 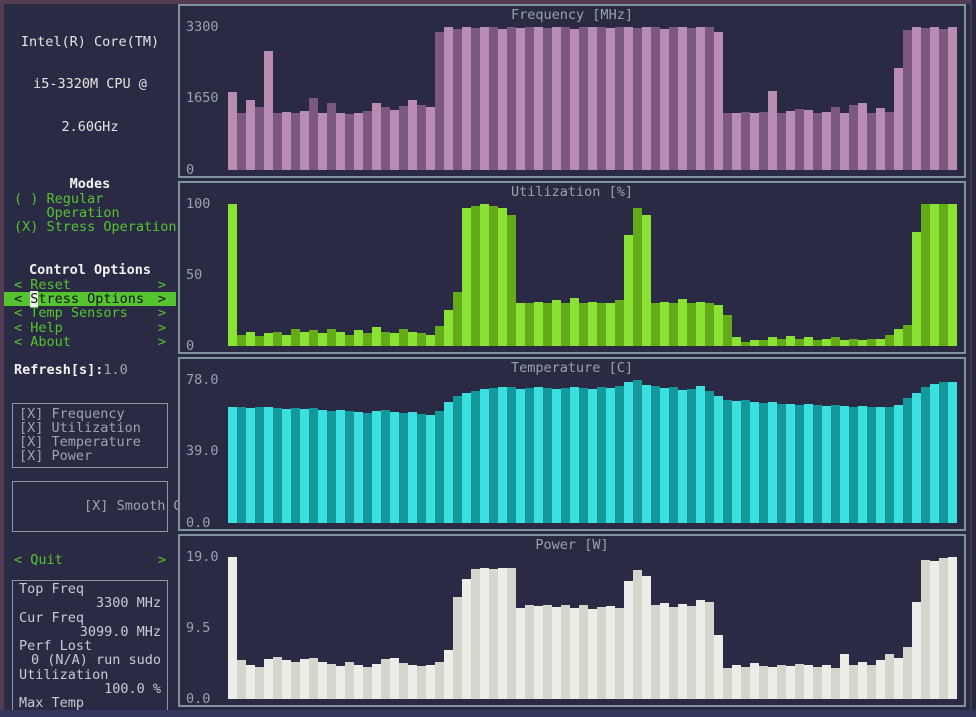 What do you see at coordinates (90, 559) in the screenshot?
I see `menu-item-quit: < Quit >` at bounding box center [90, 559].